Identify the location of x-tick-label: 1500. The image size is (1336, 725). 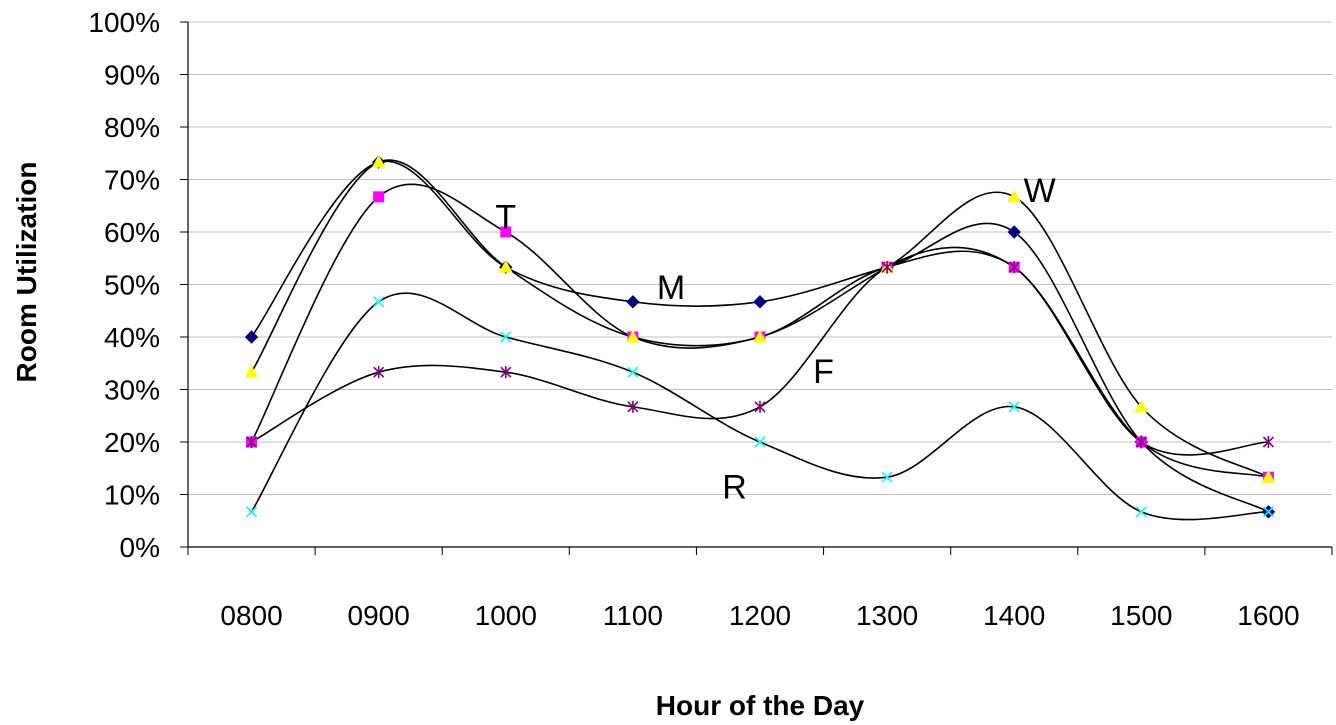
(1141, 615).